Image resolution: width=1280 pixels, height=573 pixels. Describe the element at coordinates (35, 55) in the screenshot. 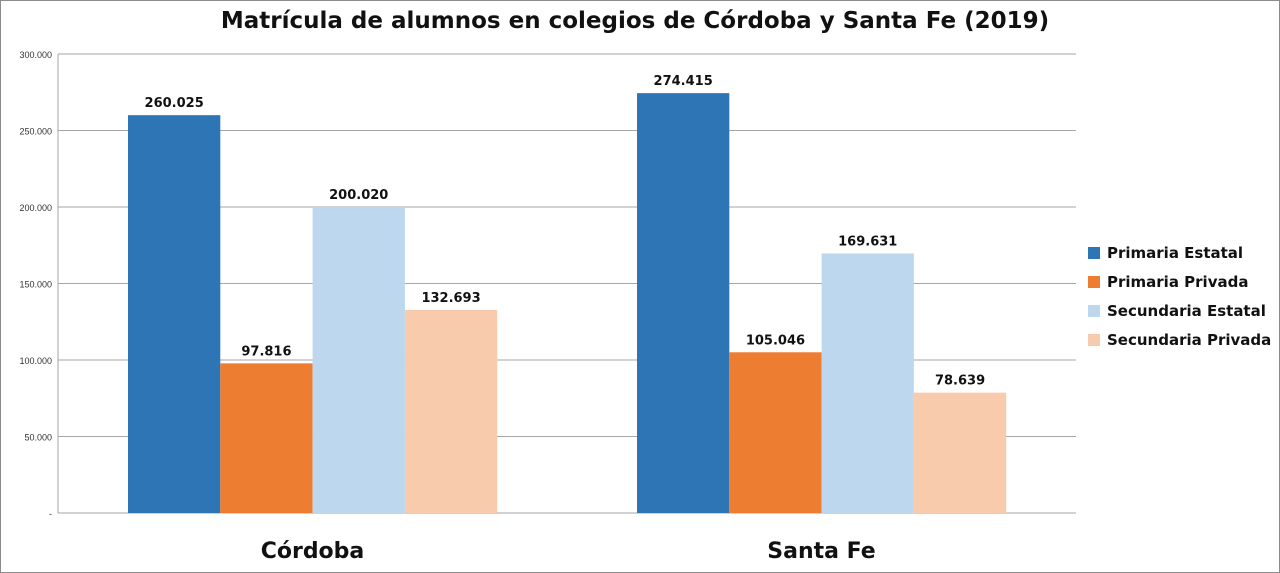

I see `y-tick-label: 300.000` at that location.